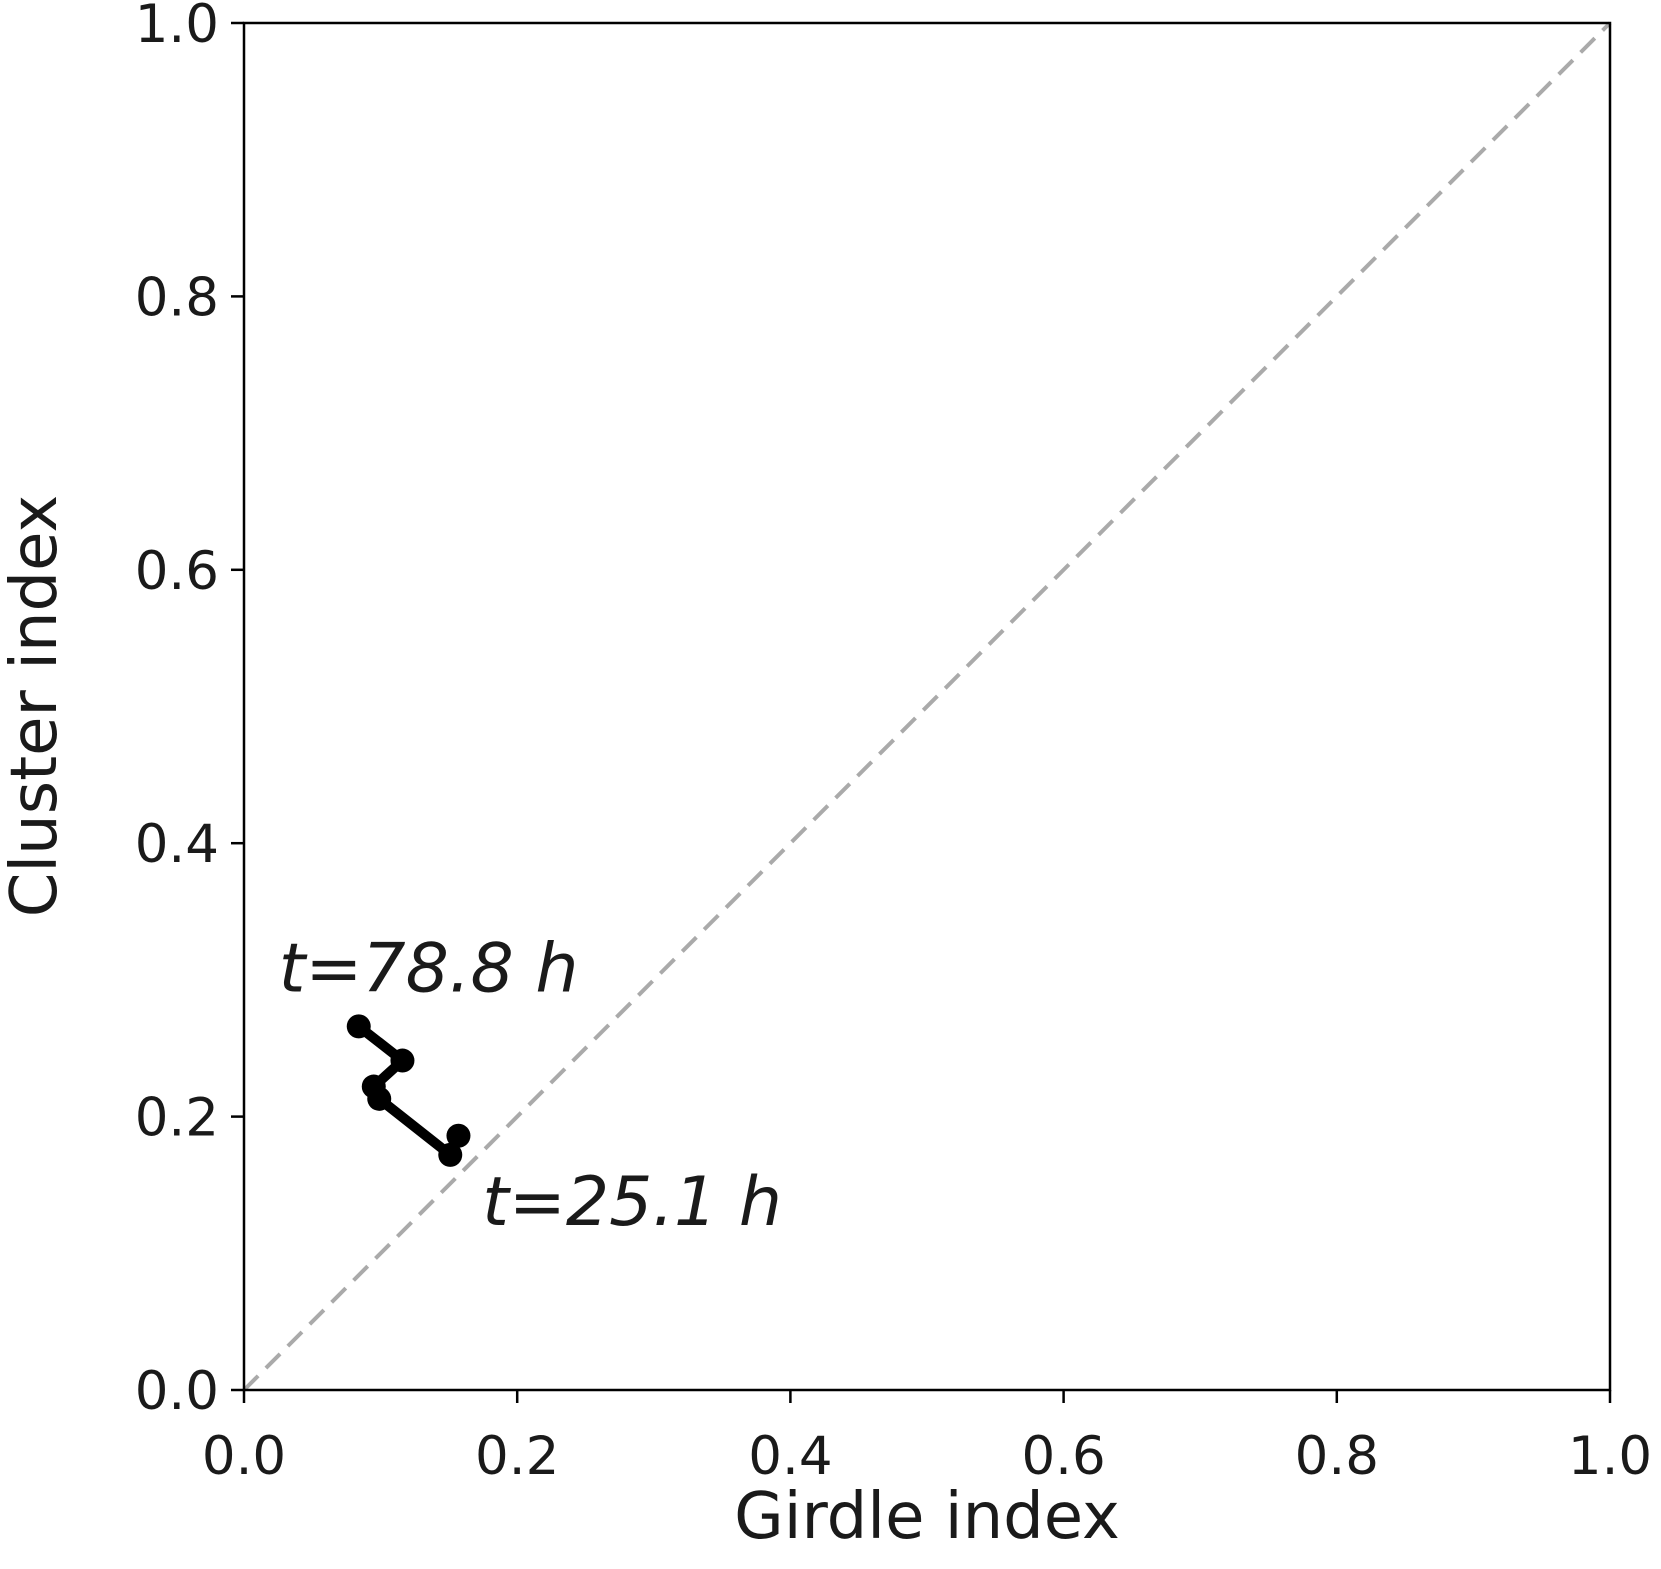  What do you see at coordinates (429, 968) in the screenshot?
I see `annotation: t=78.8 h` at bounding box center [429, 968].